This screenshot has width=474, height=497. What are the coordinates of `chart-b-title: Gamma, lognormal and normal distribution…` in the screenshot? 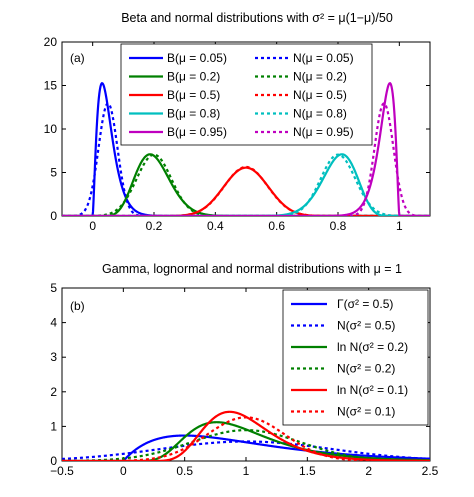 It's located at (252, 269).